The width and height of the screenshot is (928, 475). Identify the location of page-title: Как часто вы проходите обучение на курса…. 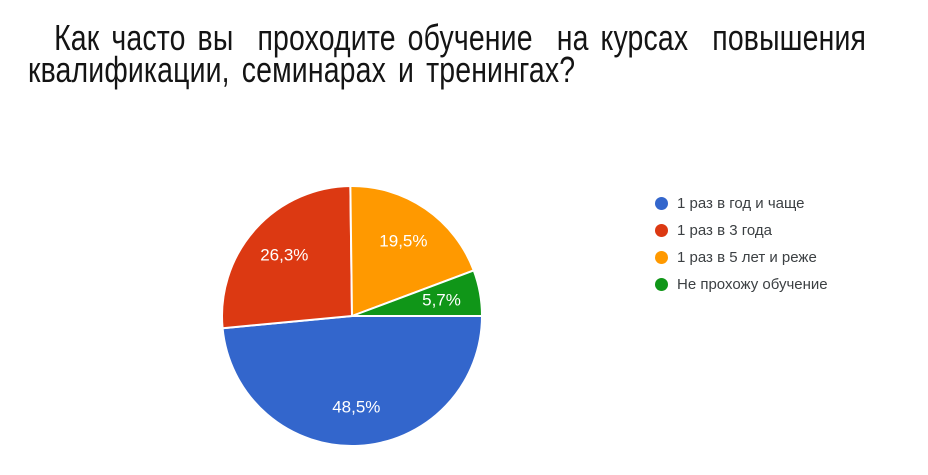
(447, 53).